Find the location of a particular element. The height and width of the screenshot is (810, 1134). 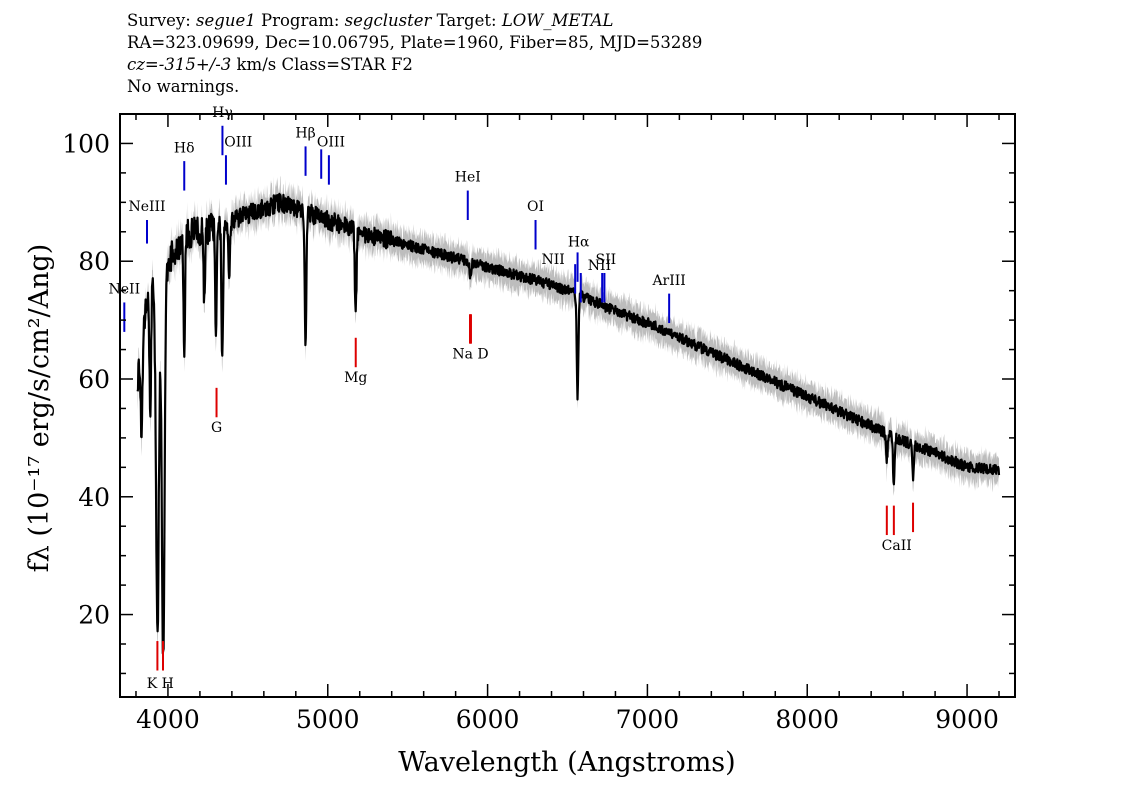

program-value: segcluster is located at coordinates (388, 20).